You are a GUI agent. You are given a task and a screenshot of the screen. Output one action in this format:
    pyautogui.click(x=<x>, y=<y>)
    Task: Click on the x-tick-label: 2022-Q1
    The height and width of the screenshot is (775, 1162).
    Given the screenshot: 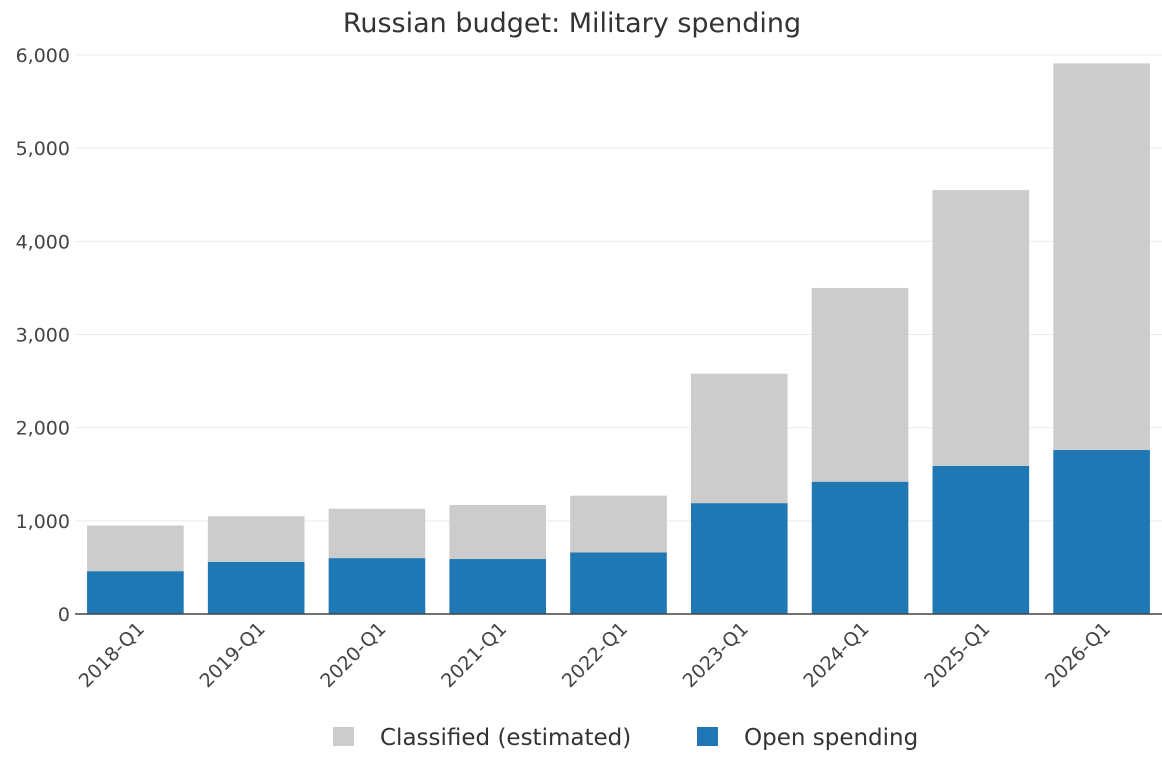 What is the action you would take?
    pyautogui.click(x=595, y=655)
    